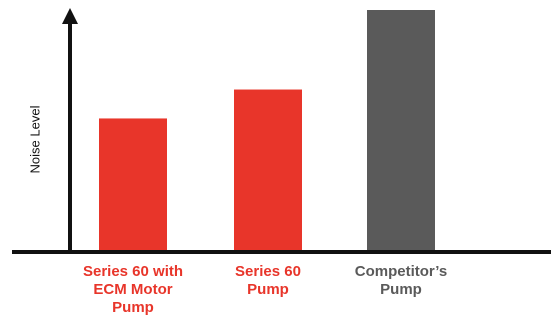 Image resolution: width=551 pixels, height=331 pixels. What do you see at coordinates (401, 280) in the screenshot?
I see `category-label-3: Competitor’s Pump` at bounding box center [401, 280].